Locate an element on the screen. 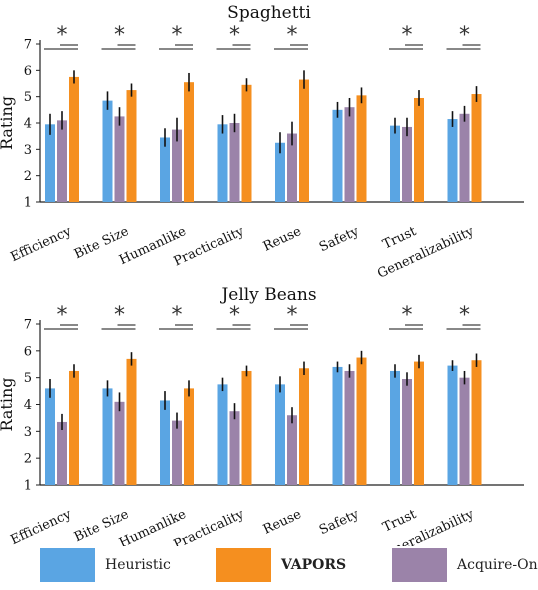 This screenshot has width=538, height=590. legend-item-acquire-only: Acquire-Only is located at coordinates (465, 565).